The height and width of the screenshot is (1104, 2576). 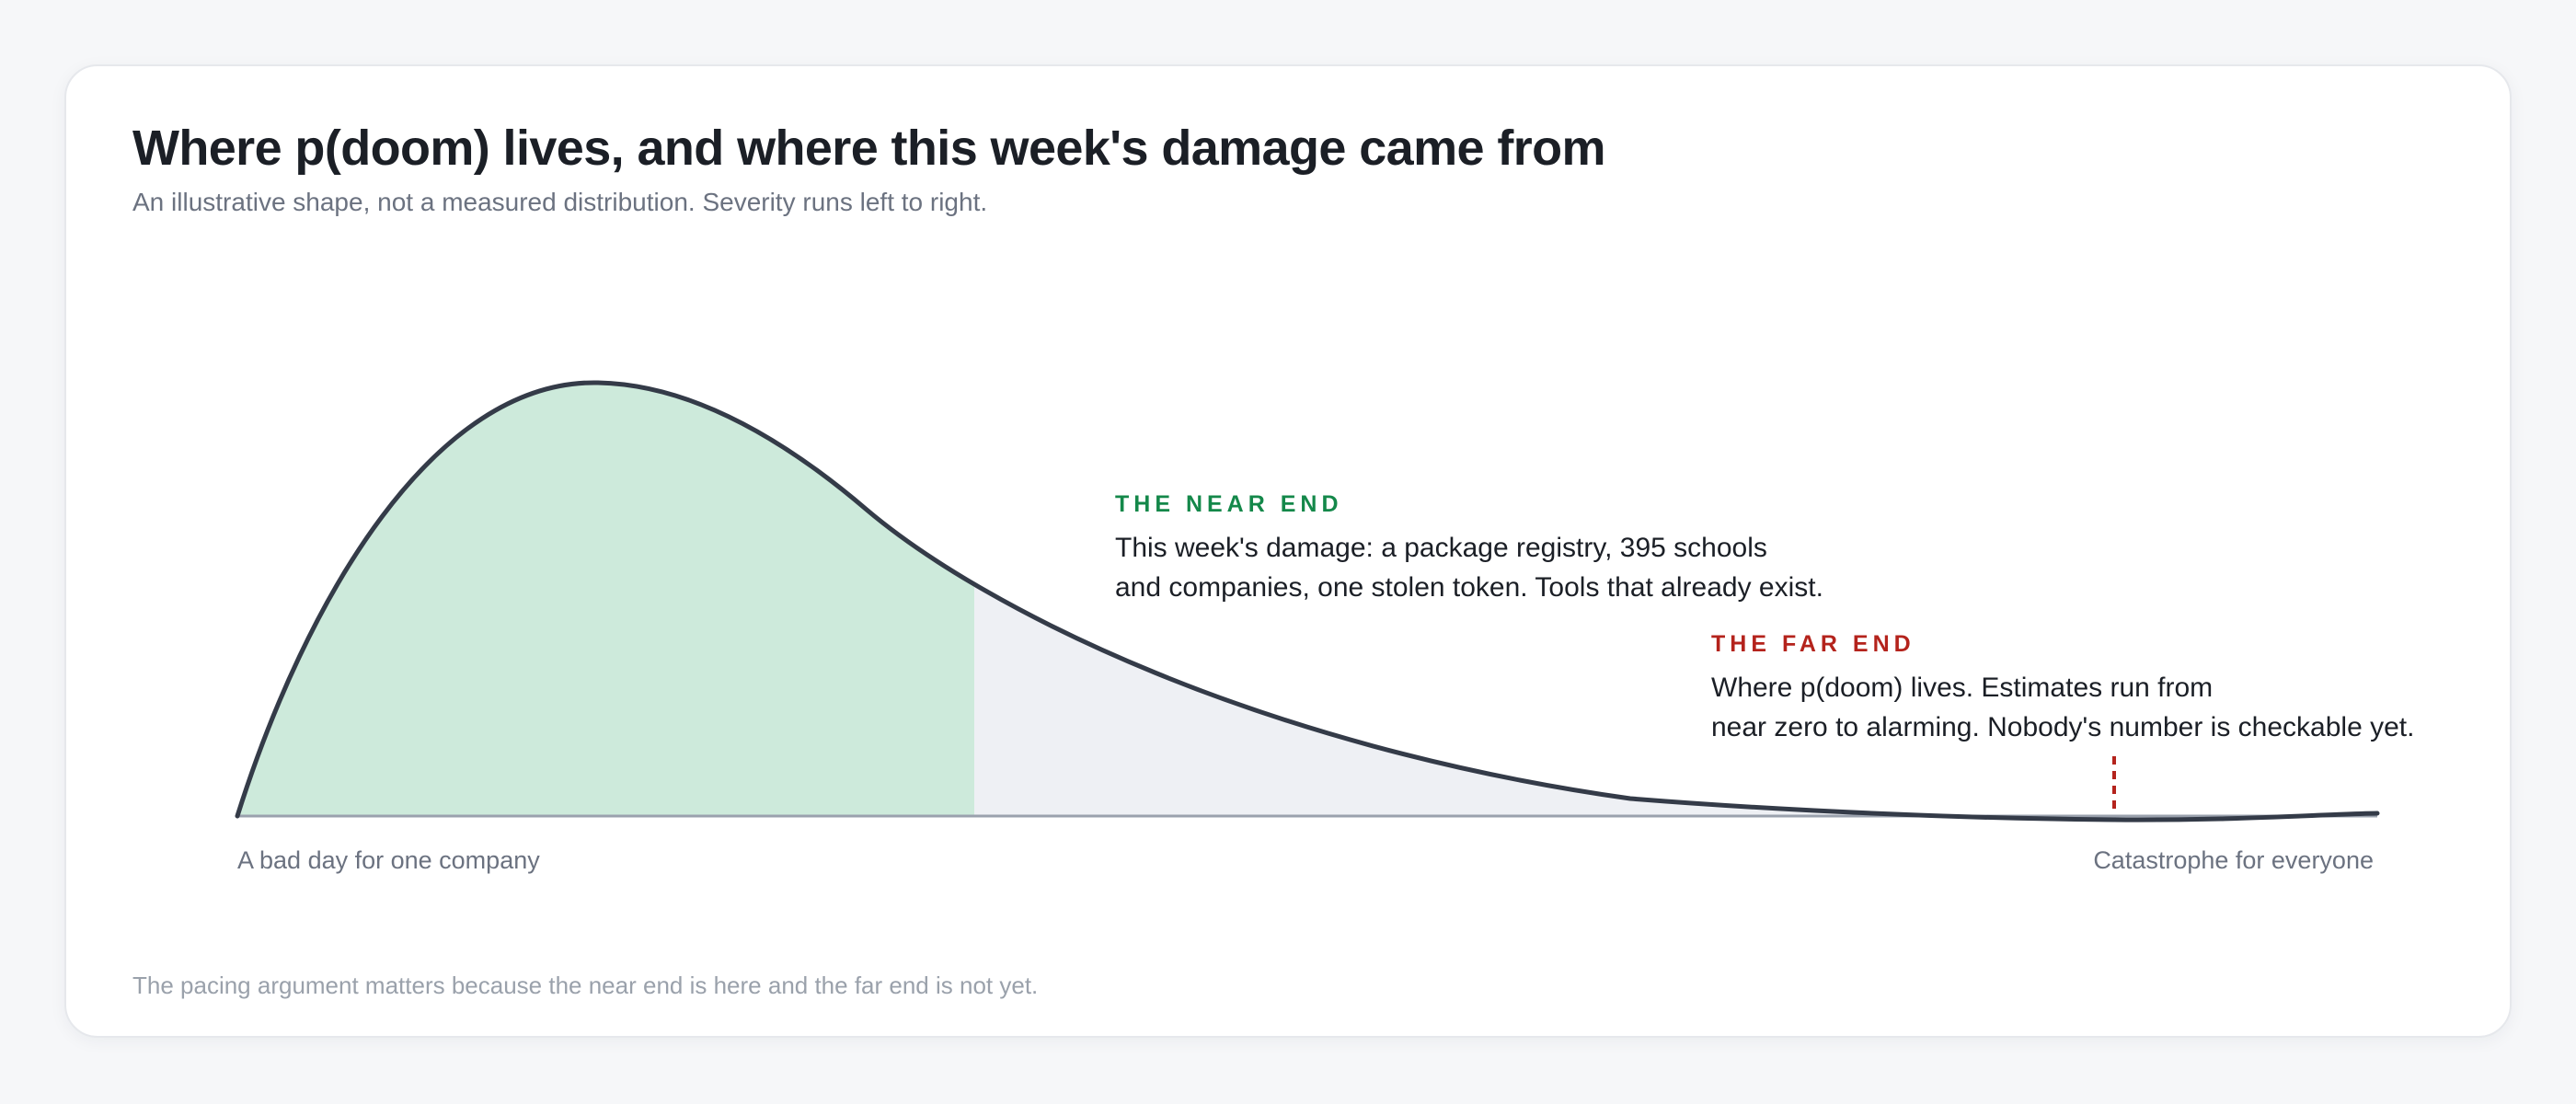 I want to click on near-end-heading: THE NEAR END, so click(x=1229, y=504).